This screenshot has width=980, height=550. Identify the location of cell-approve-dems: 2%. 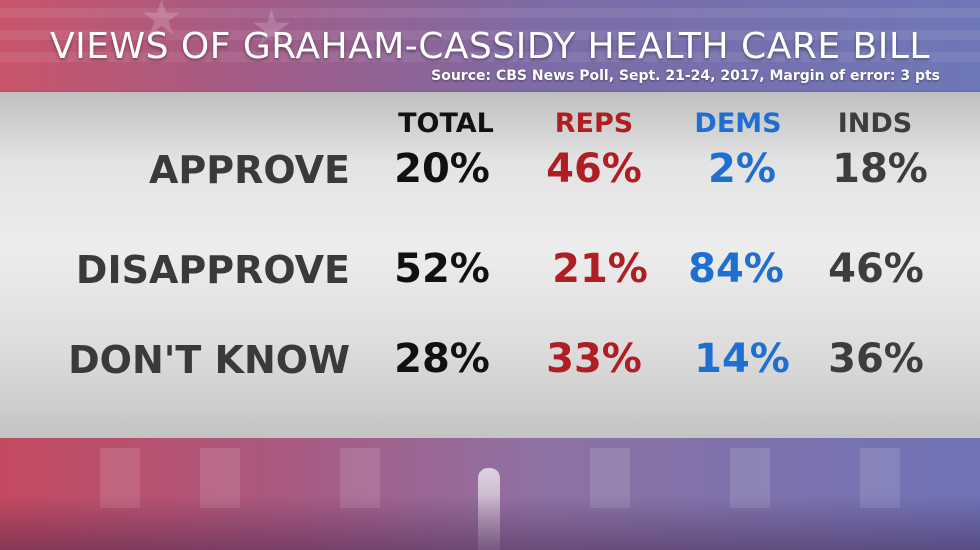
(742, 169).